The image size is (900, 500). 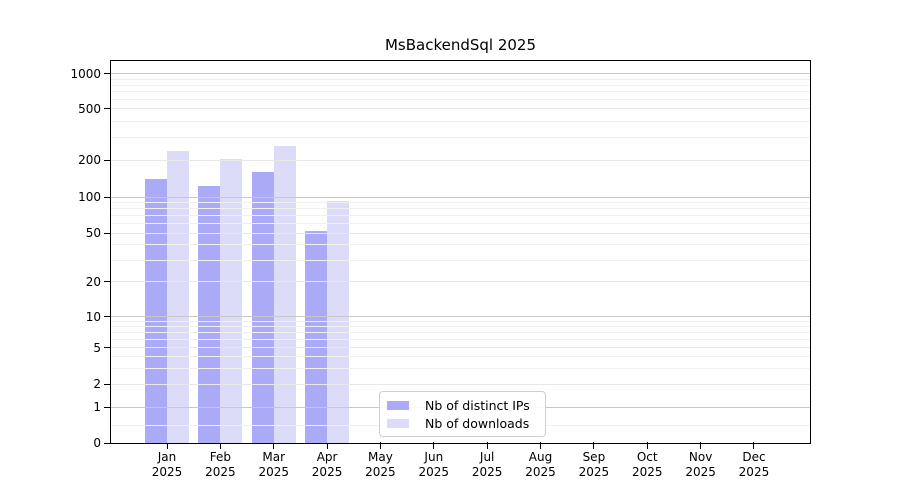 I want to click on x-axis-tick-label: Apr 2025, so click(x=327, y=464).